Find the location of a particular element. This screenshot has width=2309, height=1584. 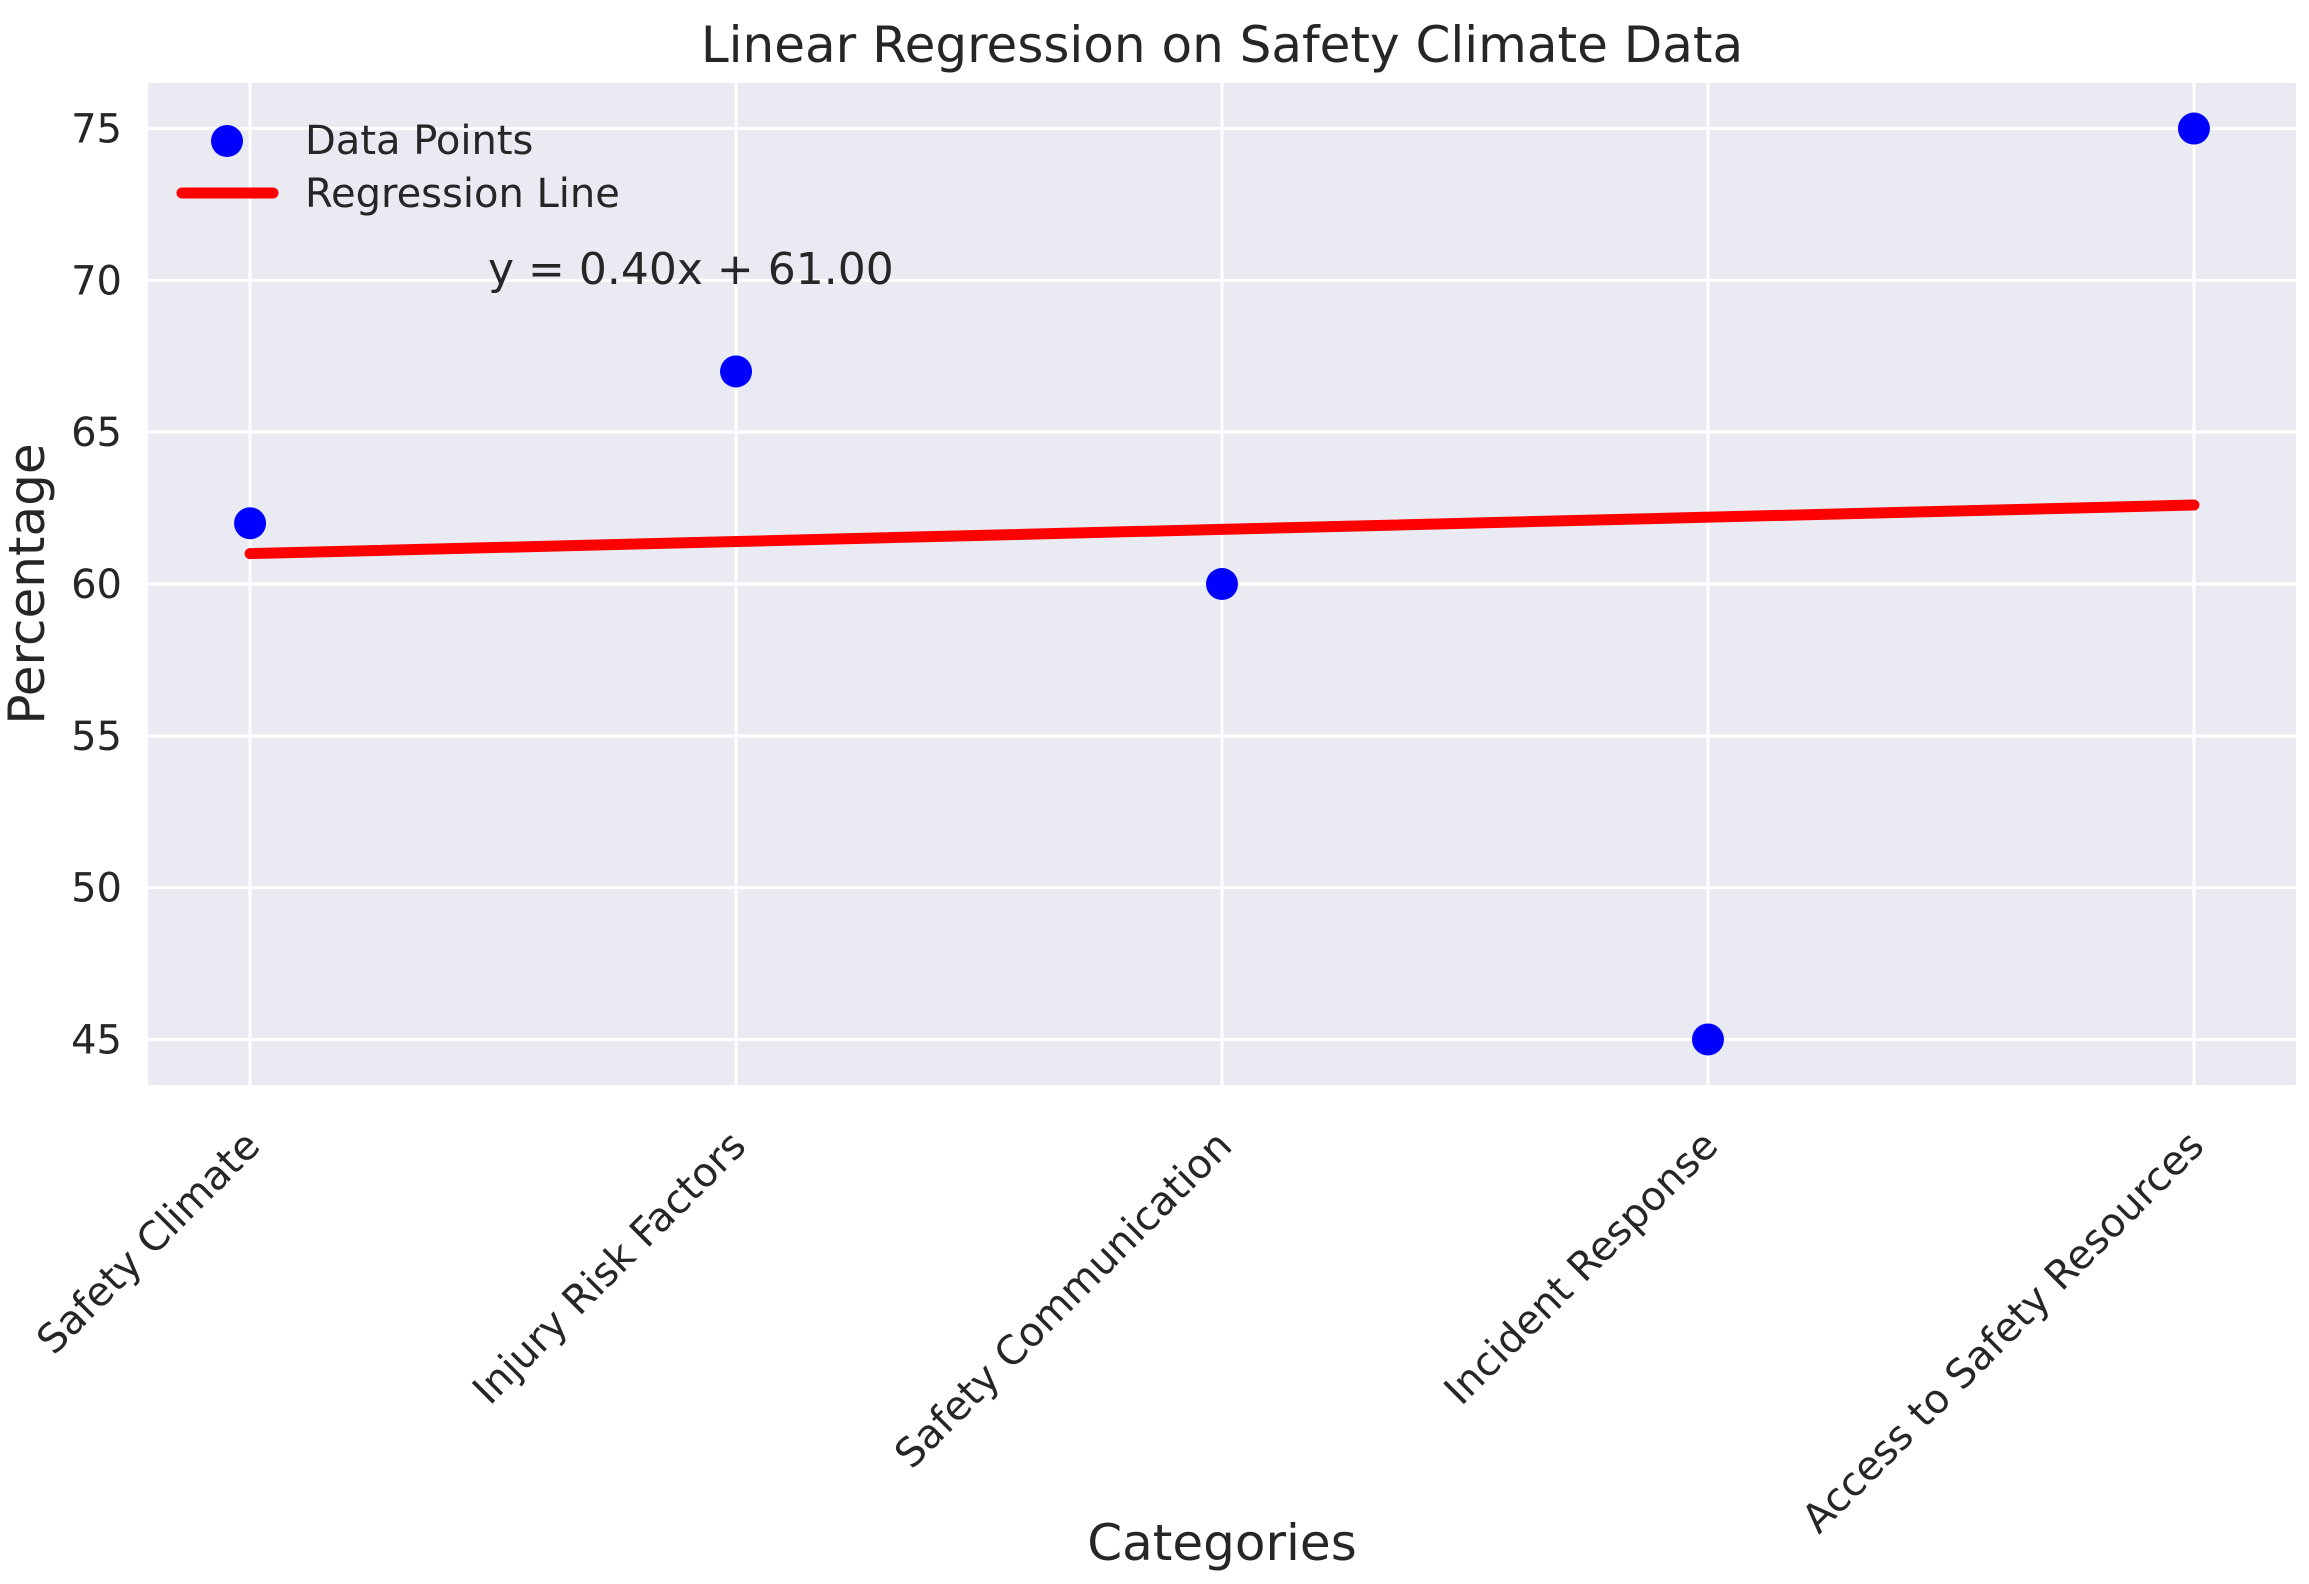

regression-line is located at coordinates (1222, 529).